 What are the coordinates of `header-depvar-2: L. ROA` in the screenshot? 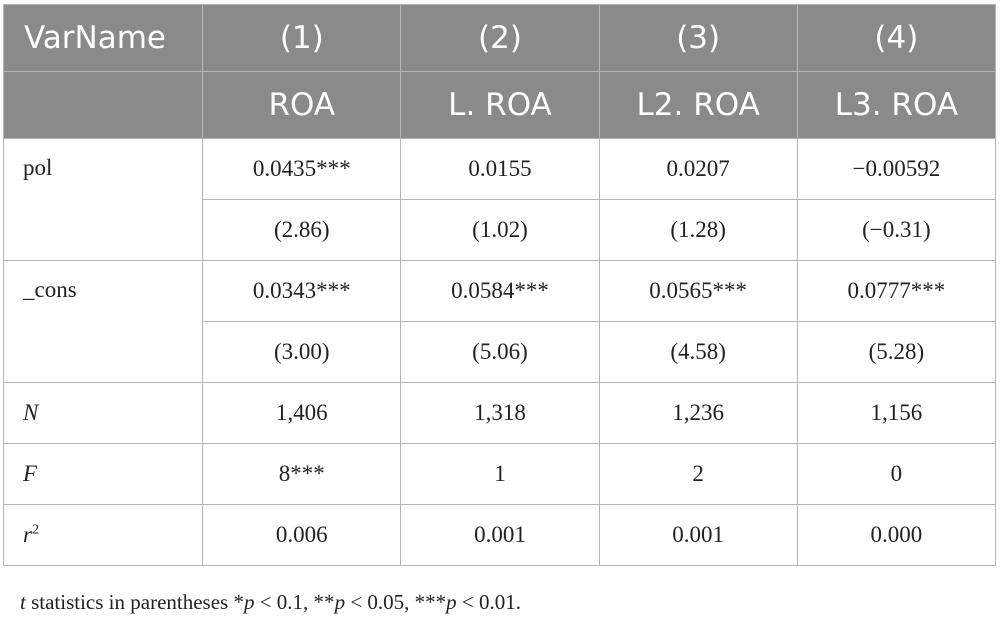 It's located at (500, 105).